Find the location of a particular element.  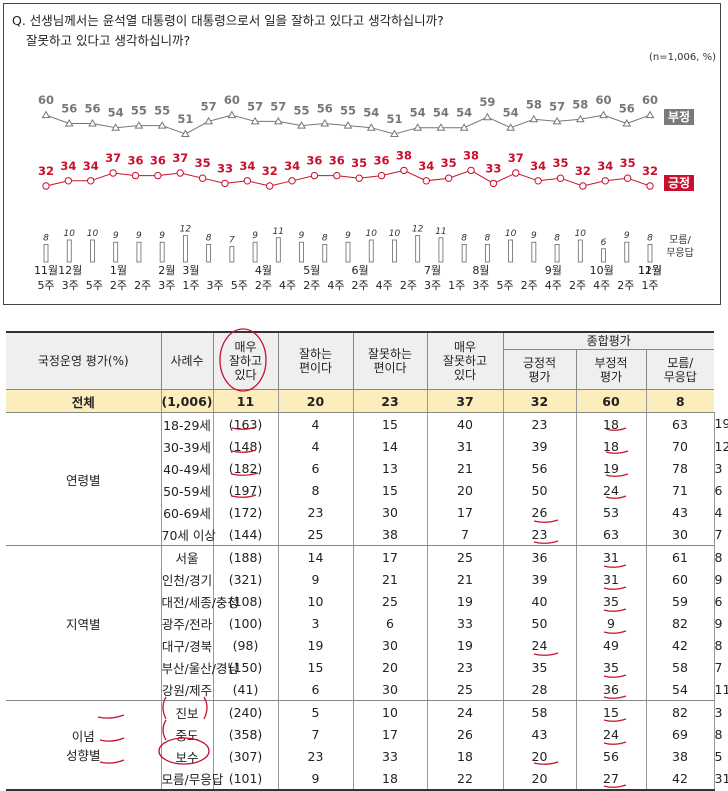

data-label: 33 is located at coordinates (493, 168).